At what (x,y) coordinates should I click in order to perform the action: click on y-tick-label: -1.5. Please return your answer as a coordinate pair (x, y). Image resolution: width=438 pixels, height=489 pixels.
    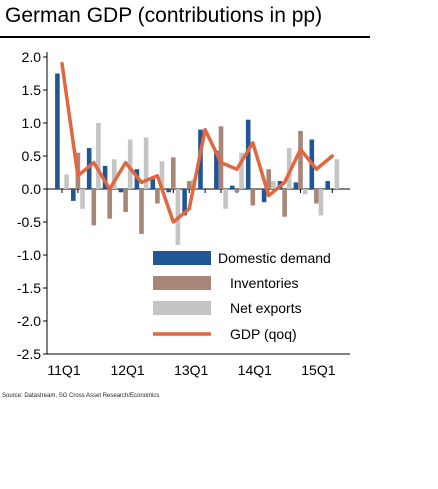
    Looking at the image, I should click on (29, 288).